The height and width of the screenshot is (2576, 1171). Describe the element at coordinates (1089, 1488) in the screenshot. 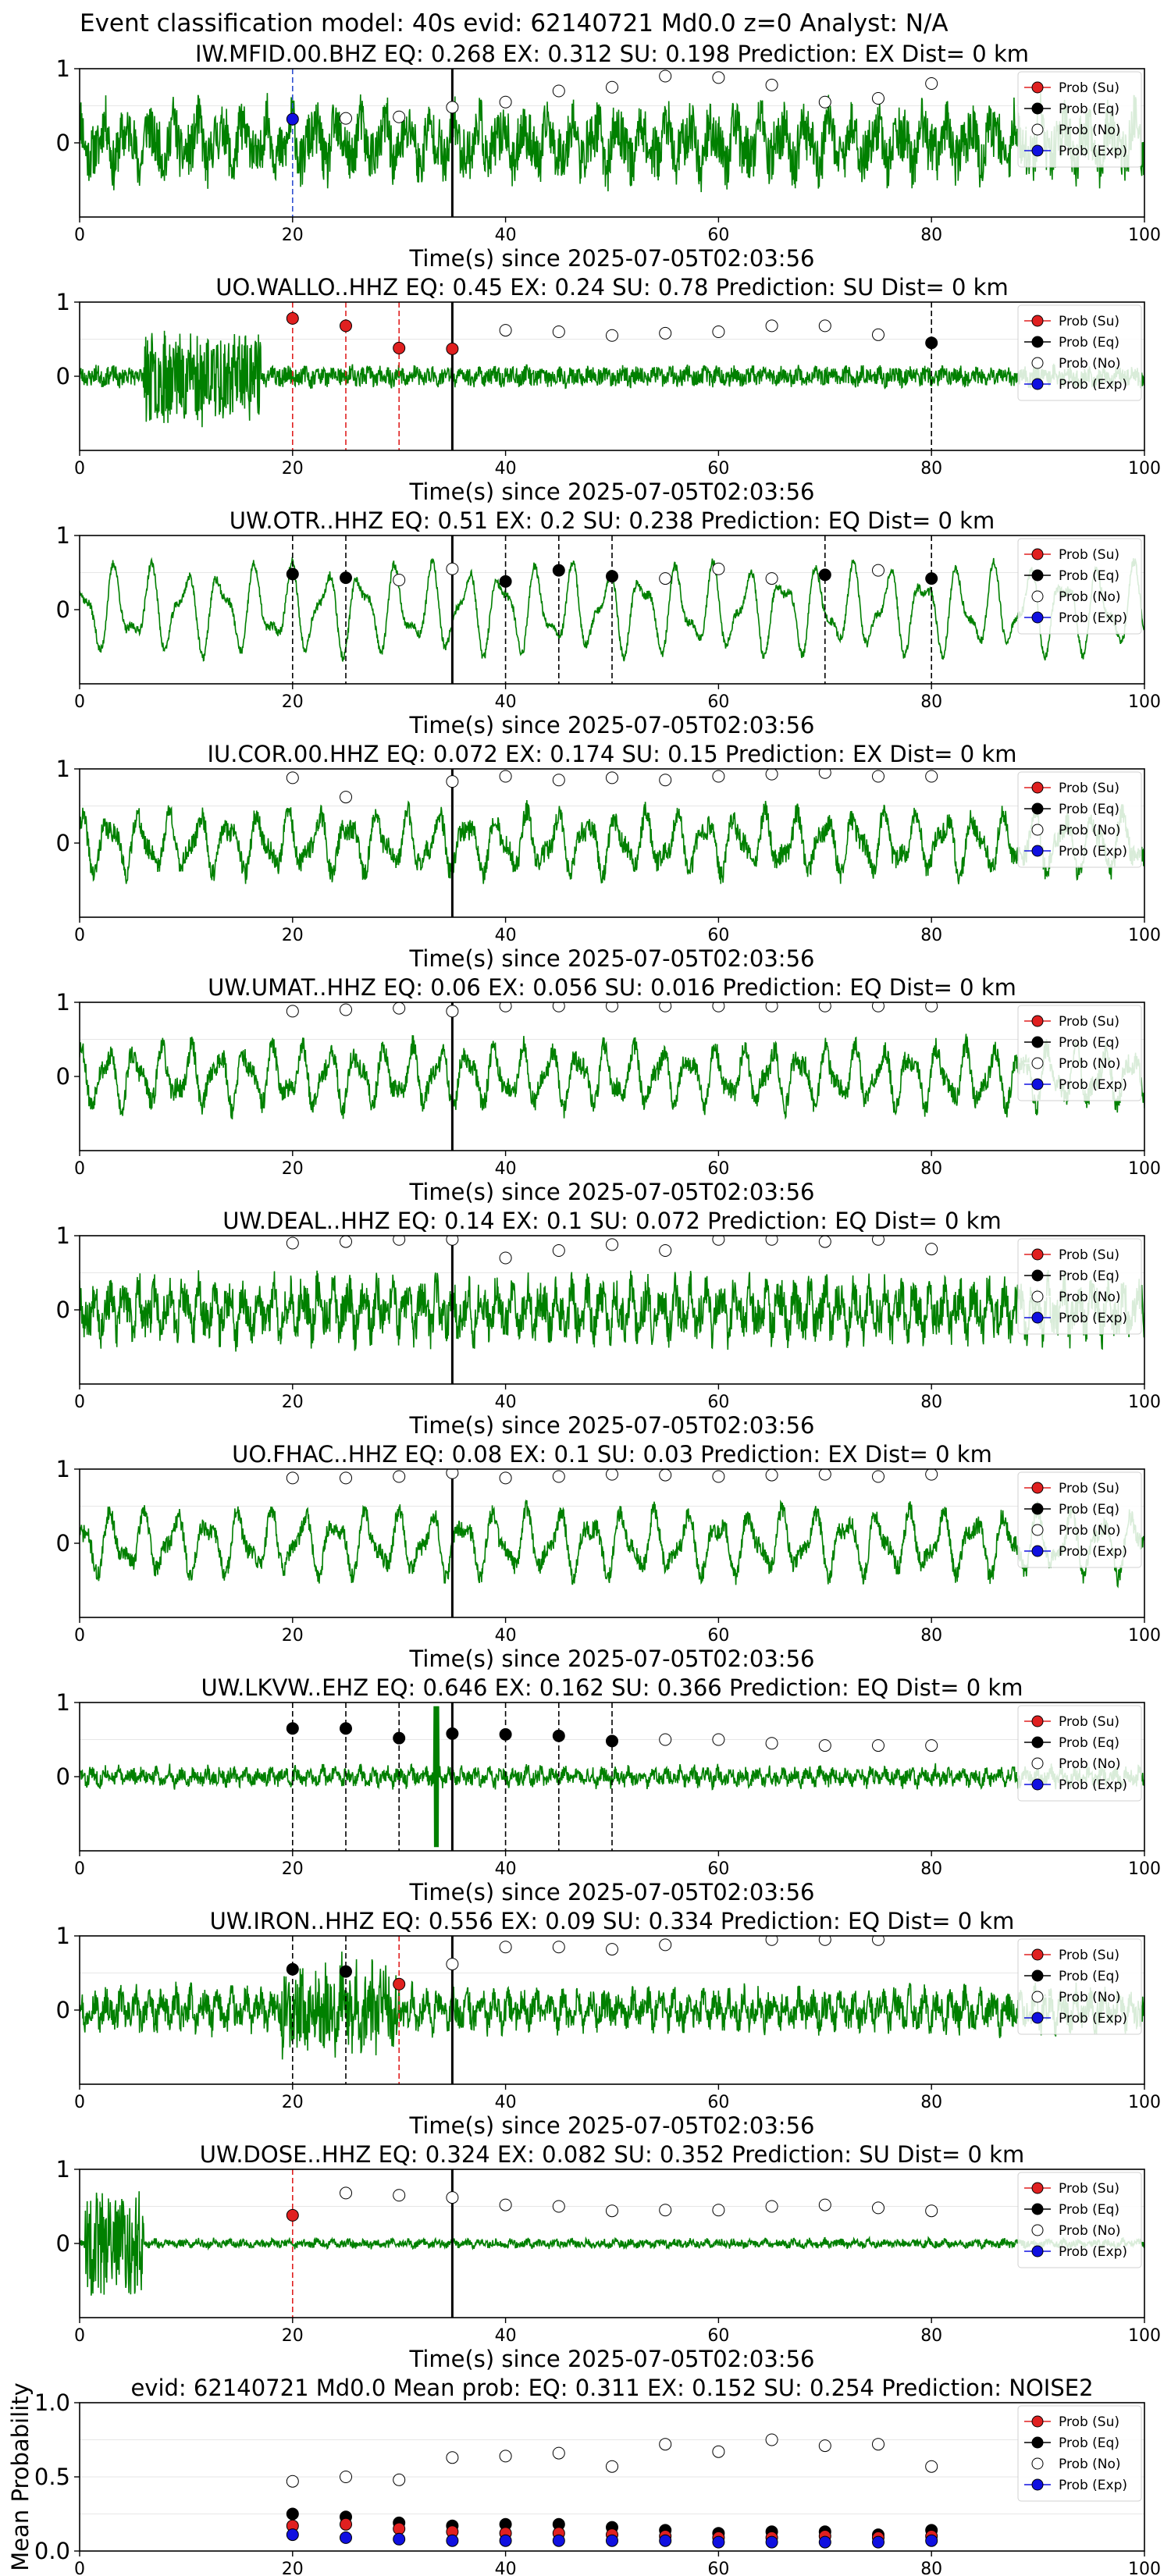

I see `legend-label: Prob (Su)` at that location.